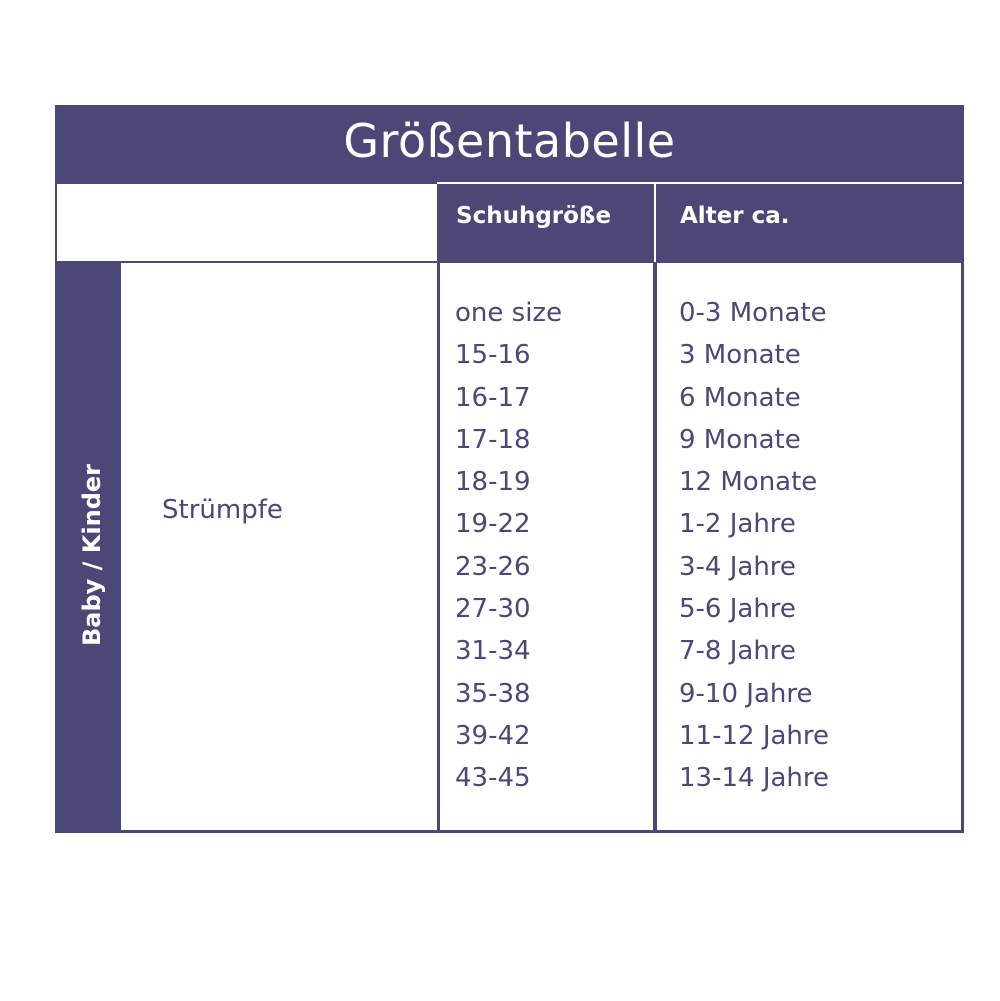 The height and width of the screenshot is (1001, 1000). What do you see at coordinates (493, 397) in the screenshot?
I see `size-value: 16-17` at bounding box center [493, 397].